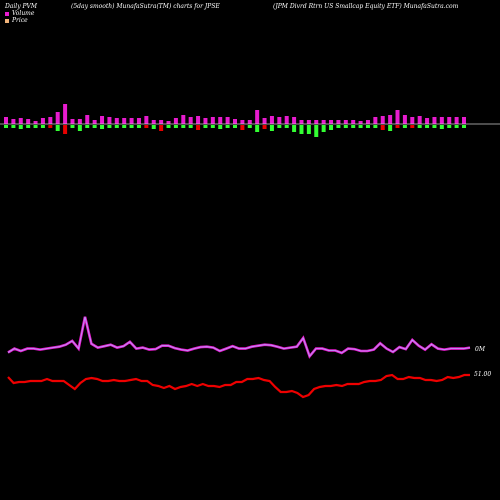 The height and width of the screenshot is (500, 500). I want to click on volume-right-label: 0M, so click(480, 349).